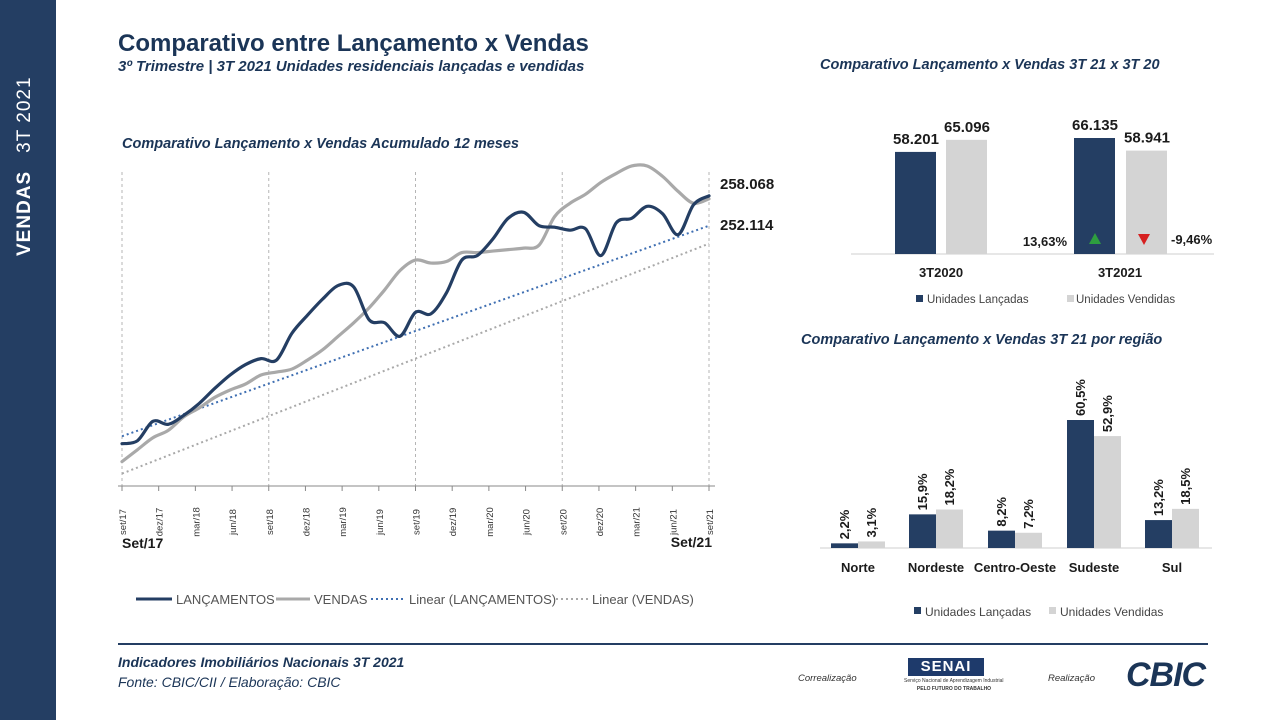 This screenshot has width=1280, height=720. I want to click on bar2-value-label: 8,2%, so click(1001, 512).